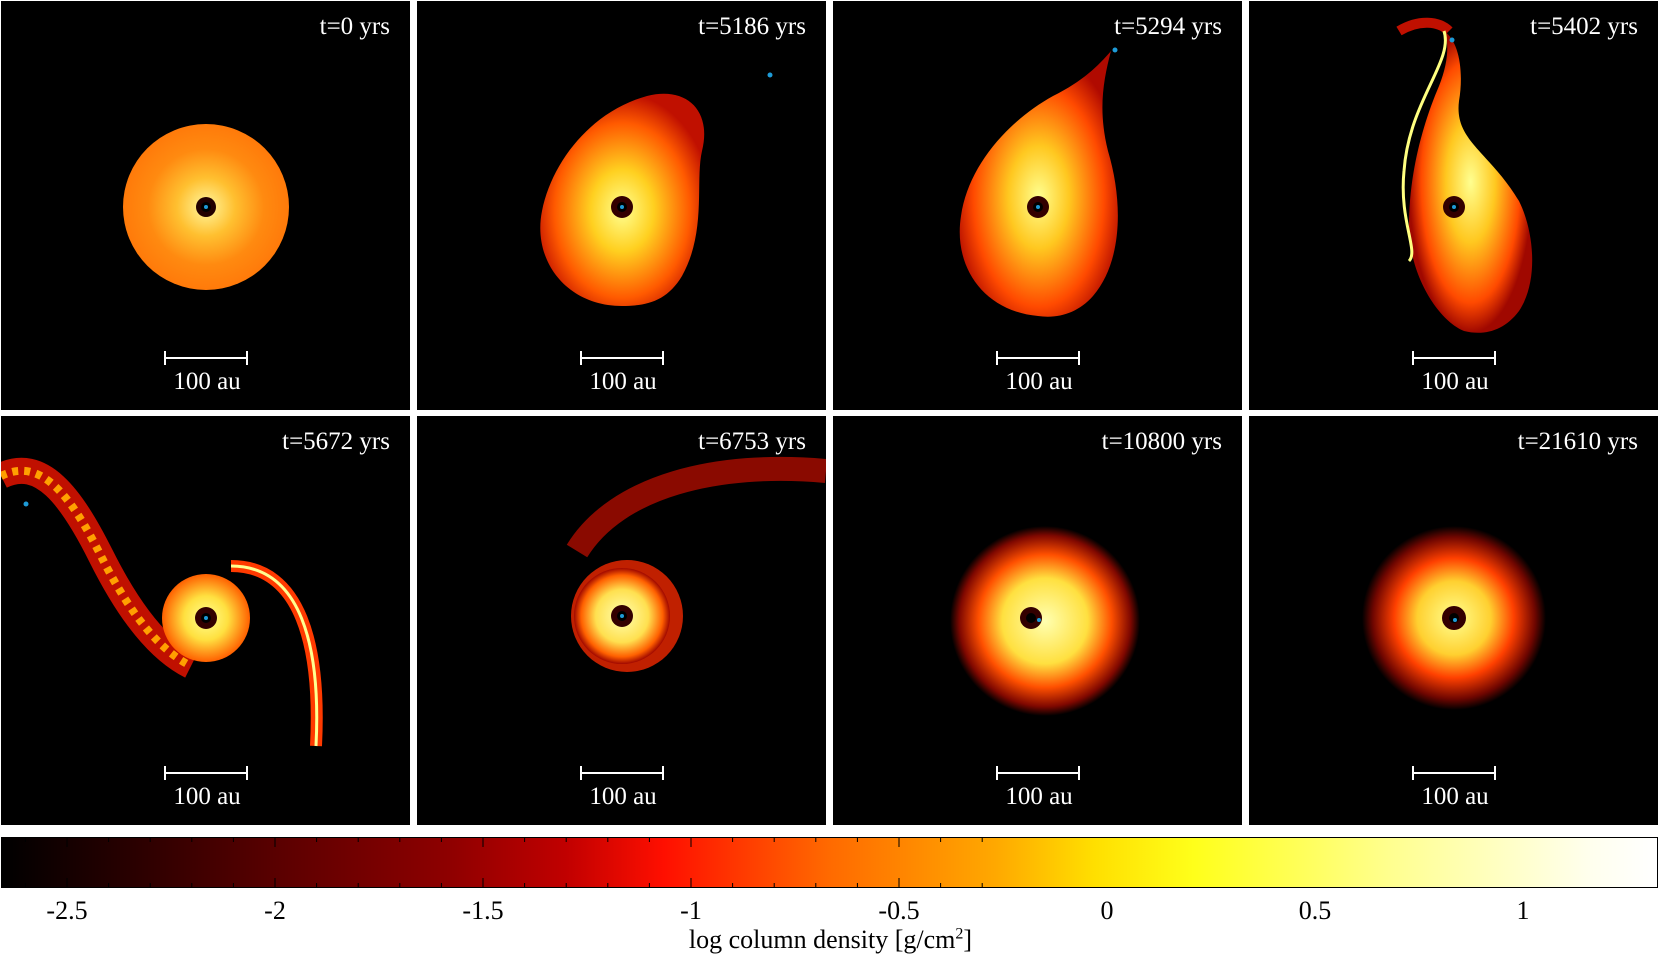  Describe the element at coordinates (968, 939) in the screenshot. I see `colorbar-label-end: ]` at that location.